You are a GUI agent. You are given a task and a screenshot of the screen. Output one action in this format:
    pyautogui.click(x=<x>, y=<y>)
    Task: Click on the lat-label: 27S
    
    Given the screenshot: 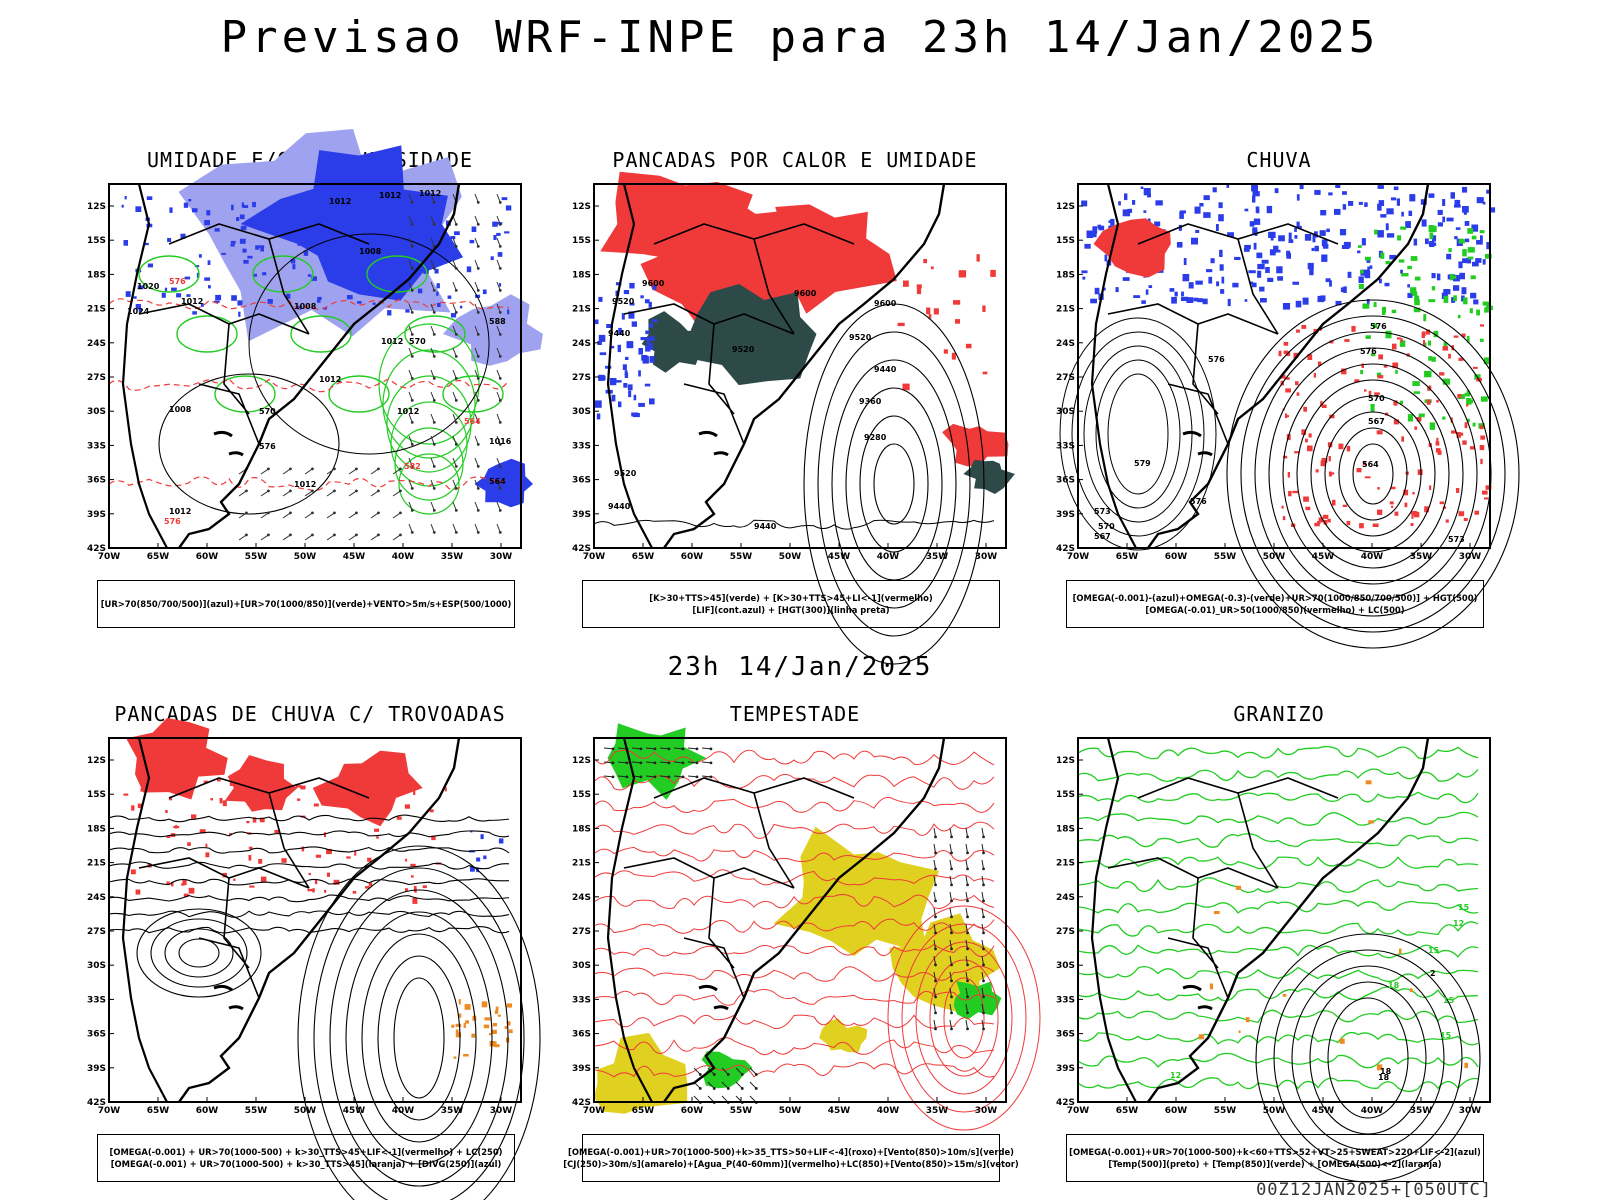 What is the action you would take?
    pyautogui.click(x=1065, y=378)
    